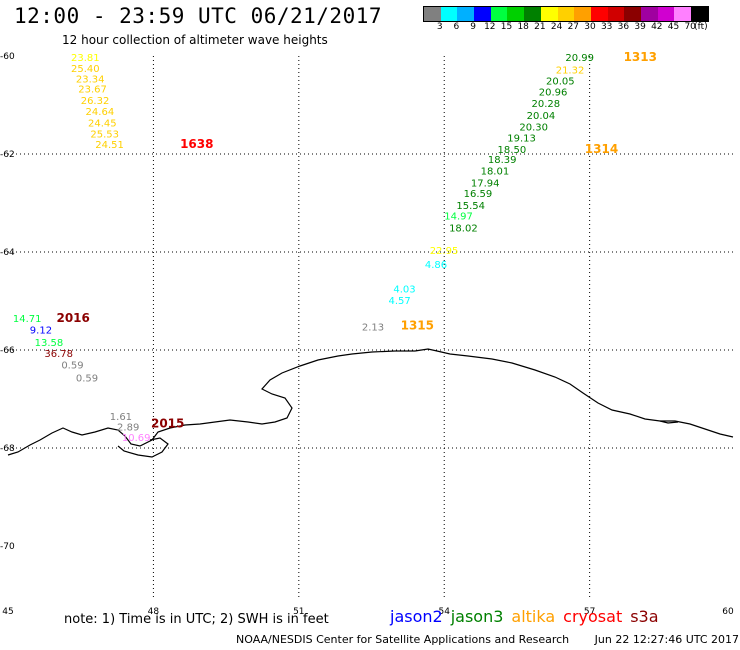 The width and height of the screenshot is (740, 650). What do you see at coordinates (669, 422) in the screenshot?
I see `coastline-islet` at bounding box center [669, 422].